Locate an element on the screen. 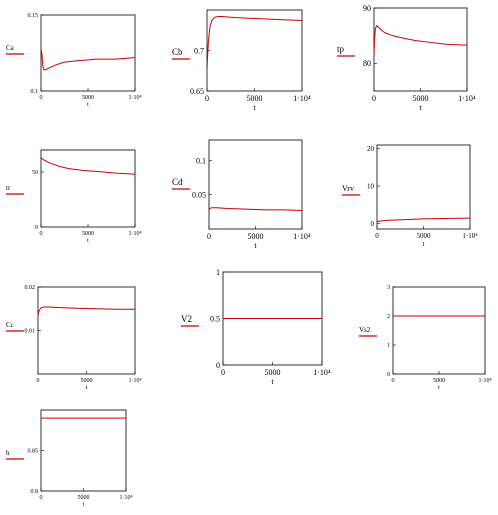 The image size is (498, 515). chart-vrv: 0 10 20 0 5000 1·10⁴ t Vrv is located at coordinates (410, 196).